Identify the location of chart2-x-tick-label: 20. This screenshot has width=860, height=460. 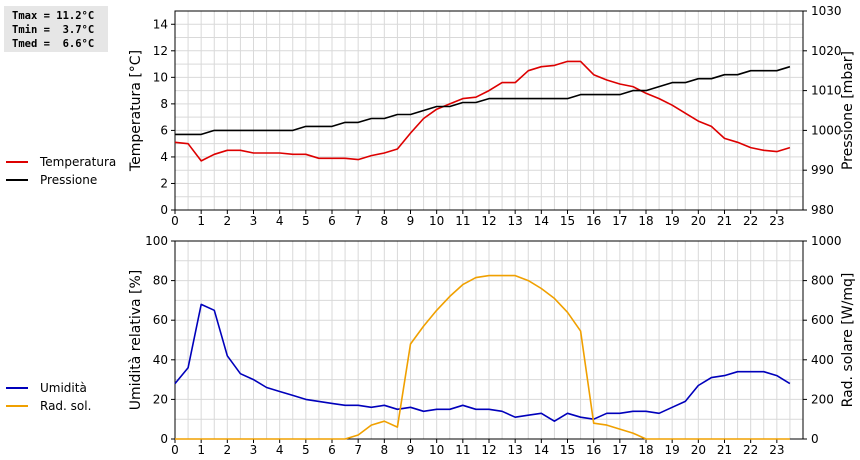
(698, 450).